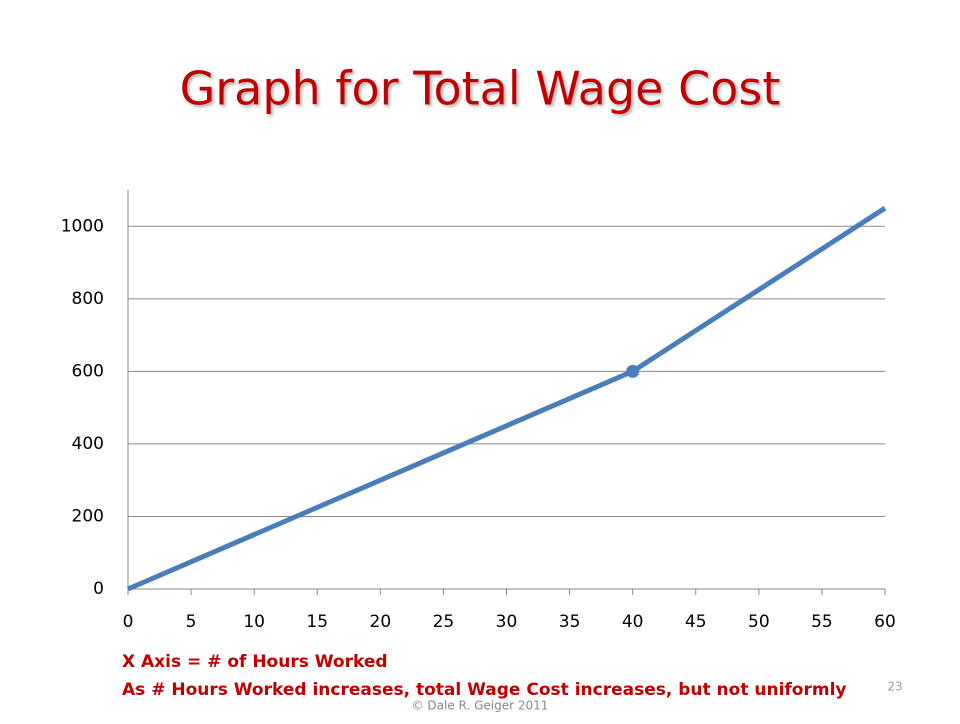  Describe the element at coordinates (98, 589) in the screenshot. I see `y-tick-label: 0` at that location.